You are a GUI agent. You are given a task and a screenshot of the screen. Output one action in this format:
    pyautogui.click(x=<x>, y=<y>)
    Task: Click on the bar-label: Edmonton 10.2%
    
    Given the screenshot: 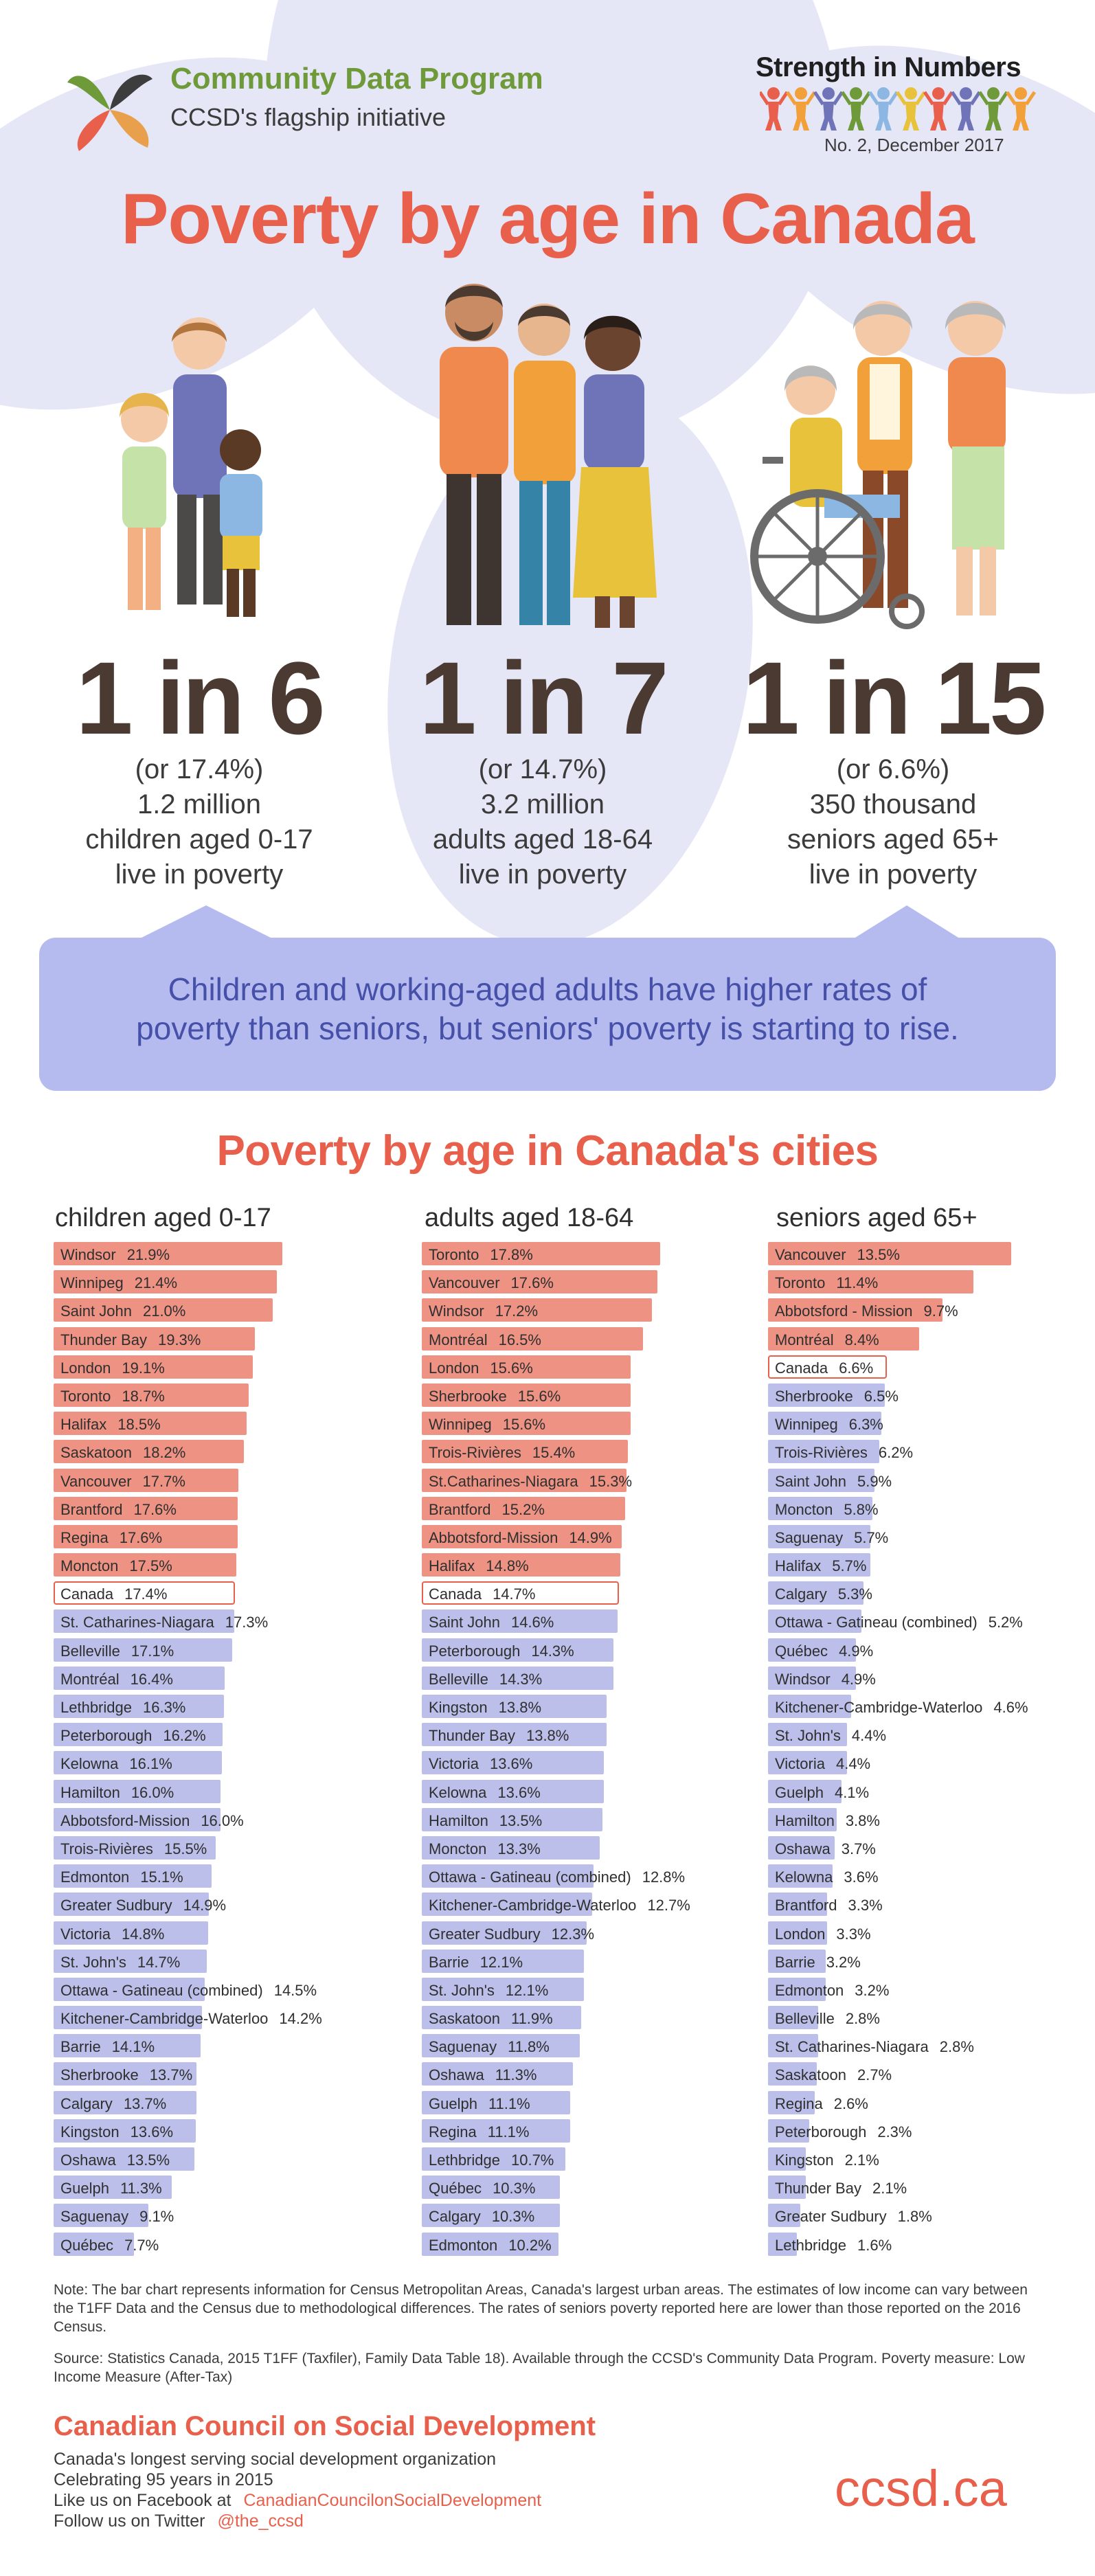 What is the action you would take?
    pyautogui.click(x=490, y=2246)
    